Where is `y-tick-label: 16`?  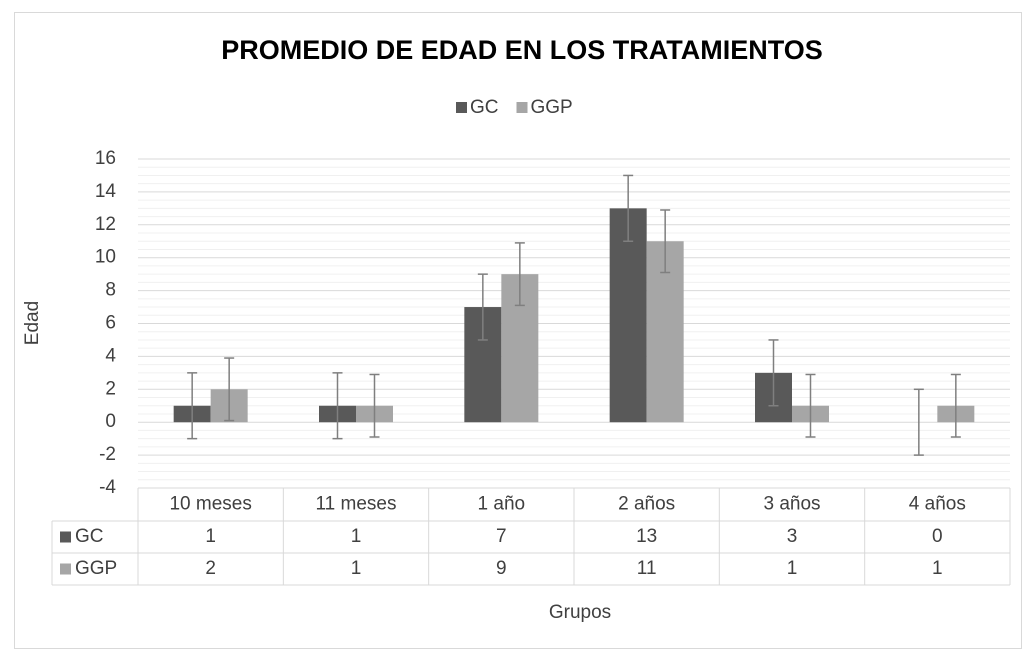 y-tick-label: 16 is located at coordinates (105, 158).